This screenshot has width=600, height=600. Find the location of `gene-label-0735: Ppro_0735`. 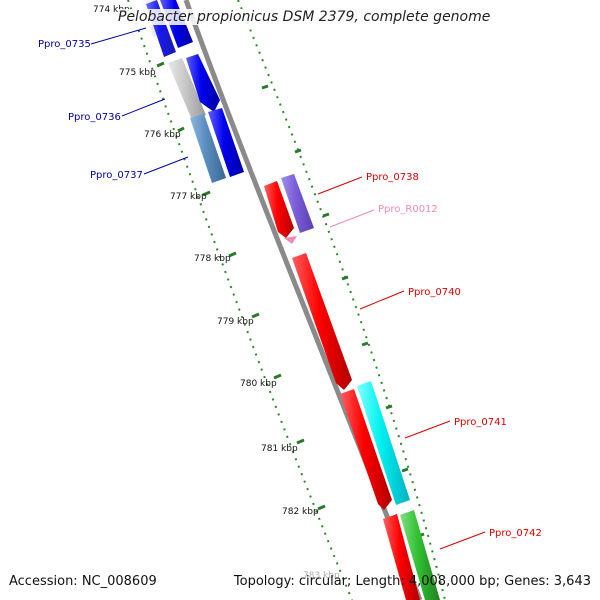

gene-label-0735: Ppro_0735 is located at coordinates (64, 44).